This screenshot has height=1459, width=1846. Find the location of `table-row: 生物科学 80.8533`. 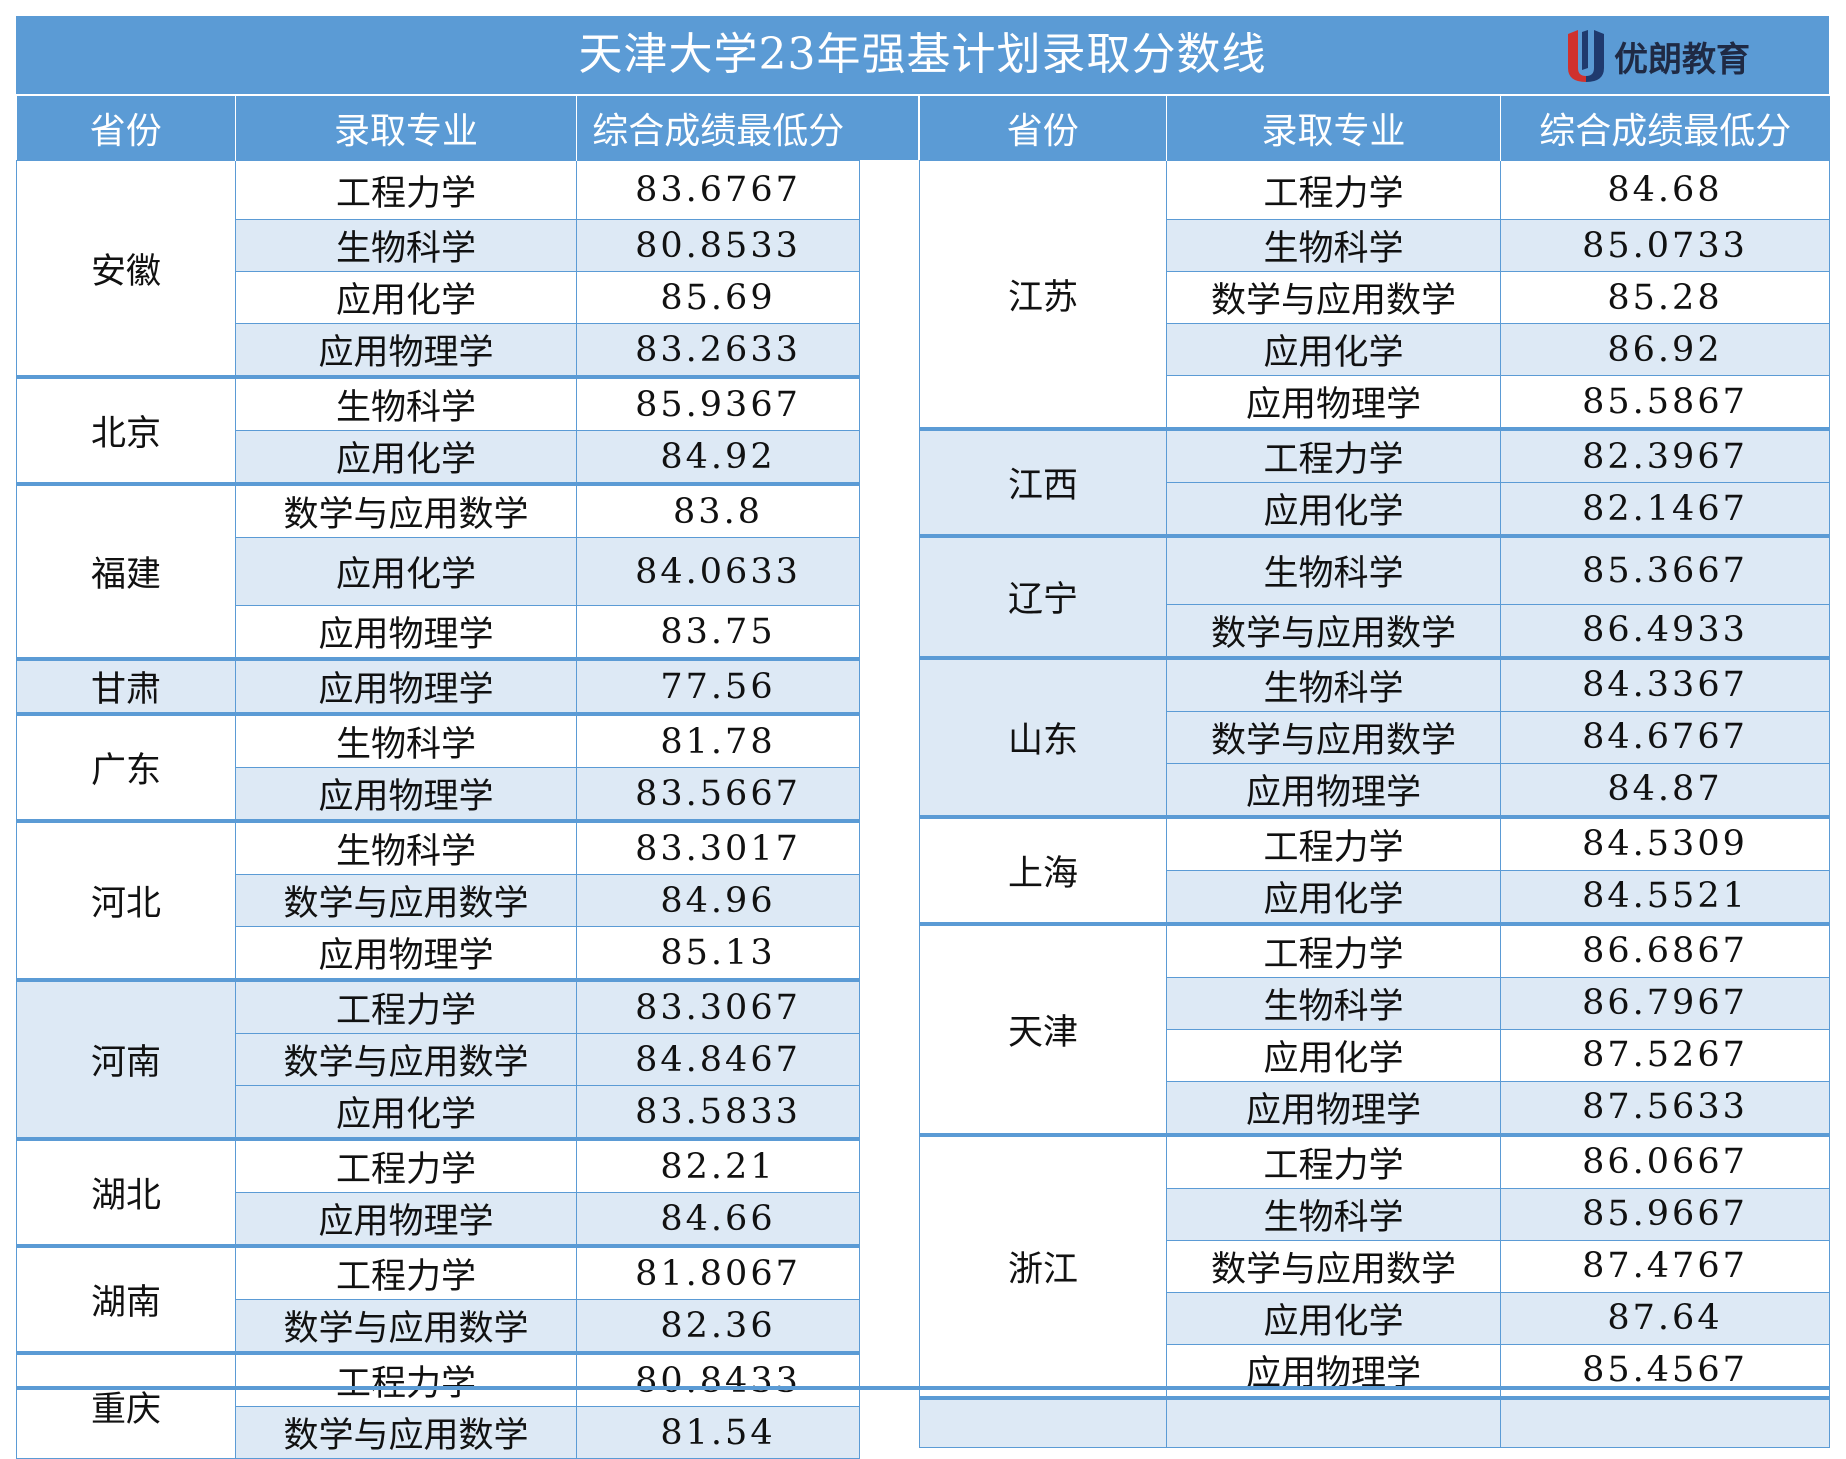

table-row: 生物科学 80.8533 is located at coordinates (438, 245).